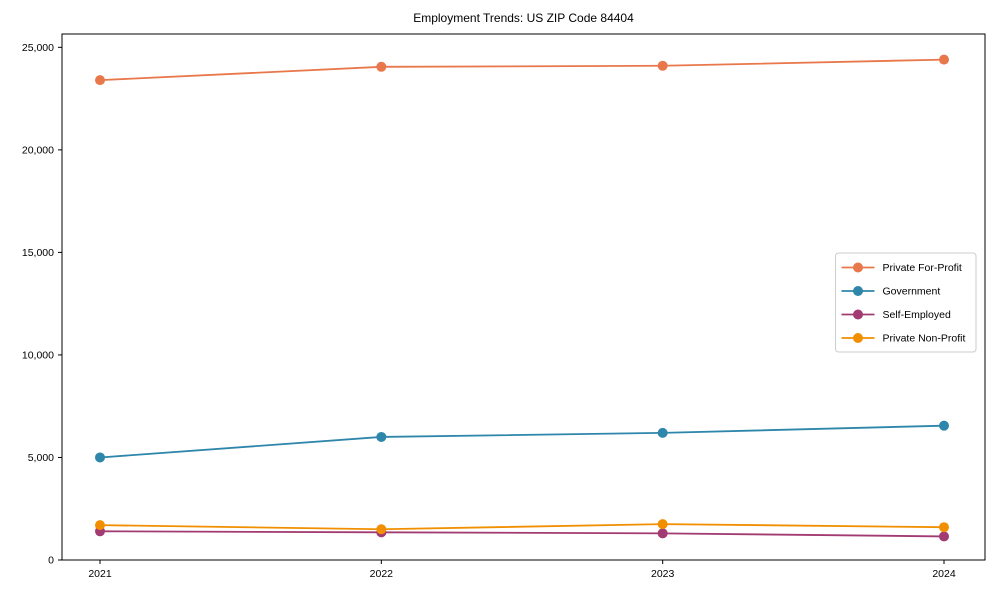 This screenshot has width=1000, height=600. What do you see at coordinates (522, 570) in the screenshot?
I see `x-axis: 2021 2022 2023 2024` at bounding box center [522, 570].